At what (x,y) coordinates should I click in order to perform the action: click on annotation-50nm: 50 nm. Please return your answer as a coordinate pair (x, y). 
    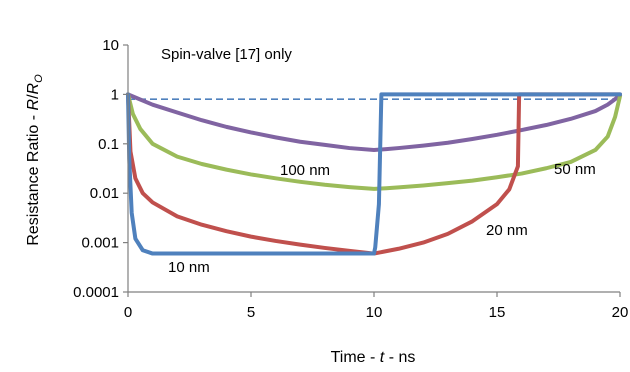
    Looking at the image, I should click on (575, 169).